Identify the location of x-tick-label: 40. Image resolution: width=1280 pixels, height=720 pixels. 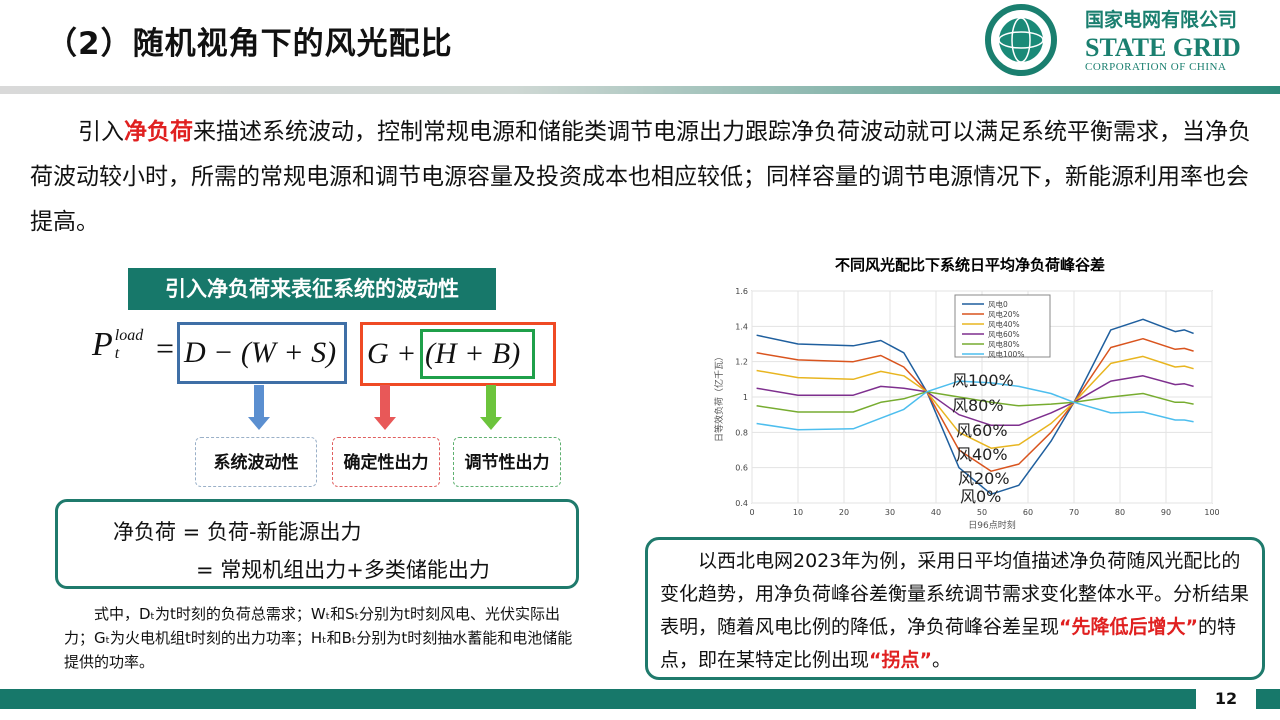
(936, 512).